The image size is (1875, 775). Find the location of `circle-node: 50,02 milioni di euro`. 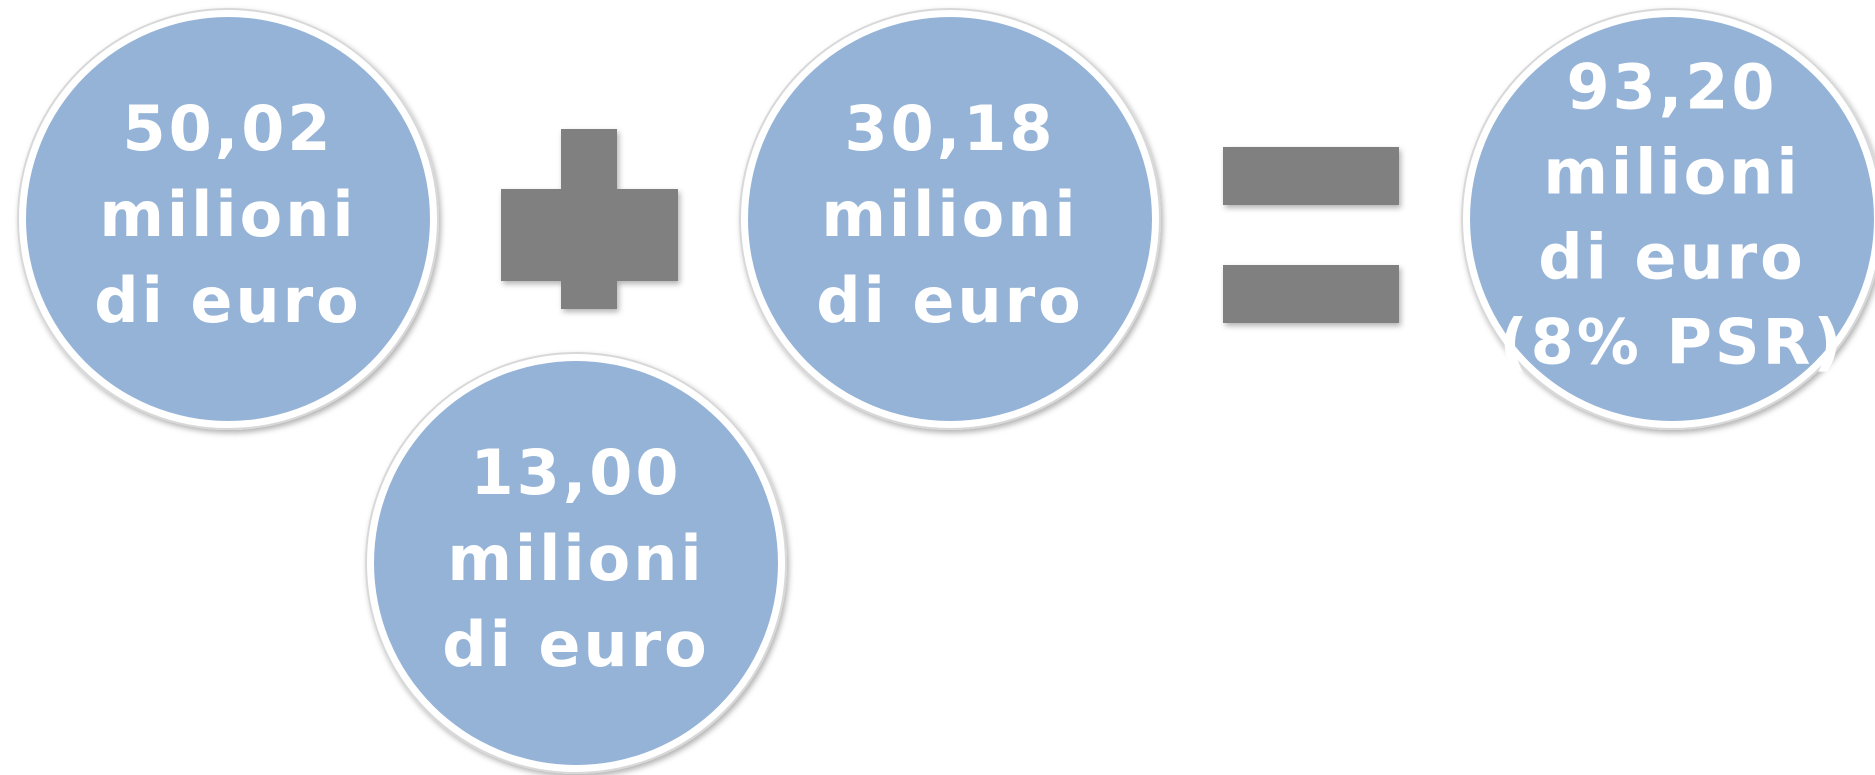

circle-node: 50,02 milioni di euro is located at coordinates (228, 219).